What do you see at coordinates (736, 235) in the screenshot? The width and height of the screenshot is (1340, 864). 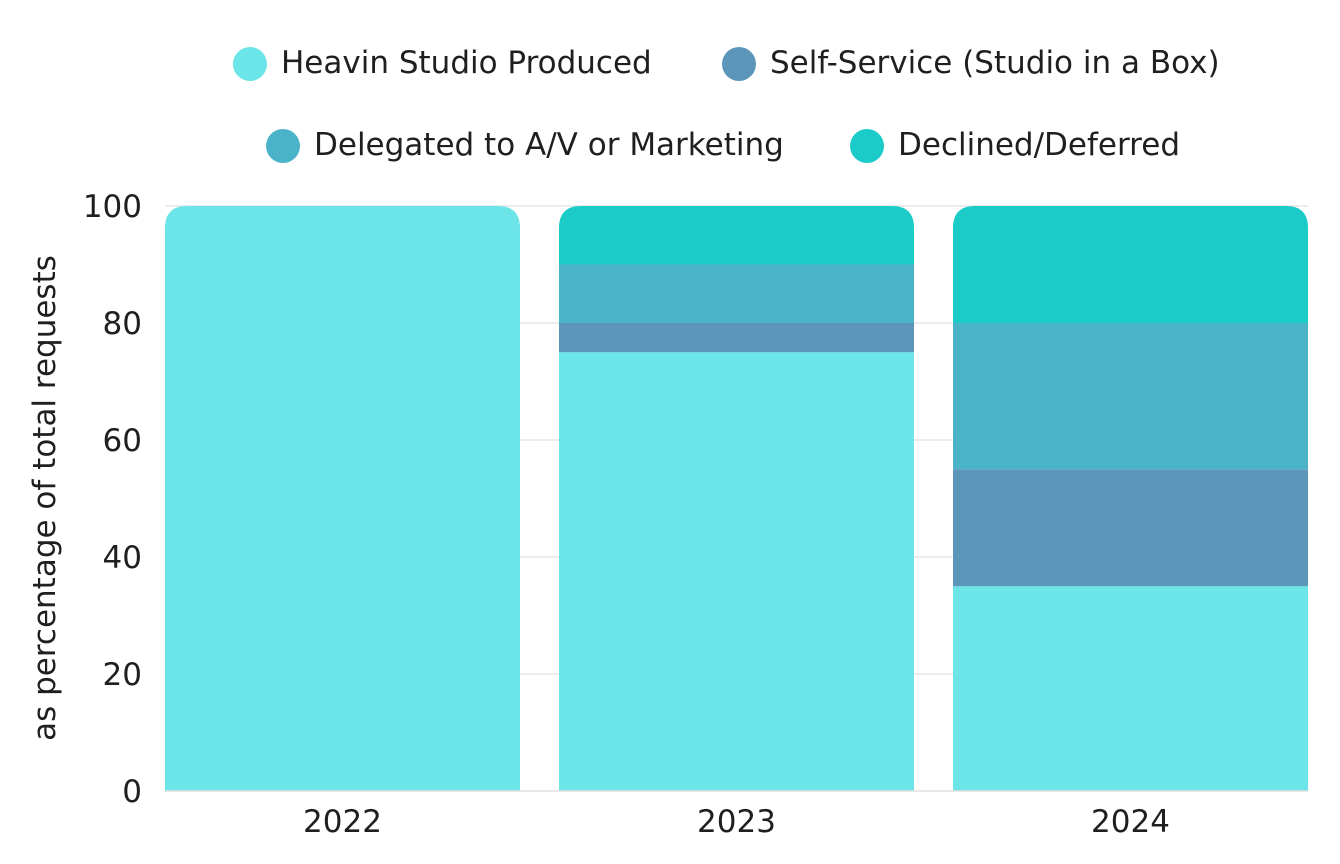 I see `bar-2023-declined-deferred` at bounding box center [736, 235].